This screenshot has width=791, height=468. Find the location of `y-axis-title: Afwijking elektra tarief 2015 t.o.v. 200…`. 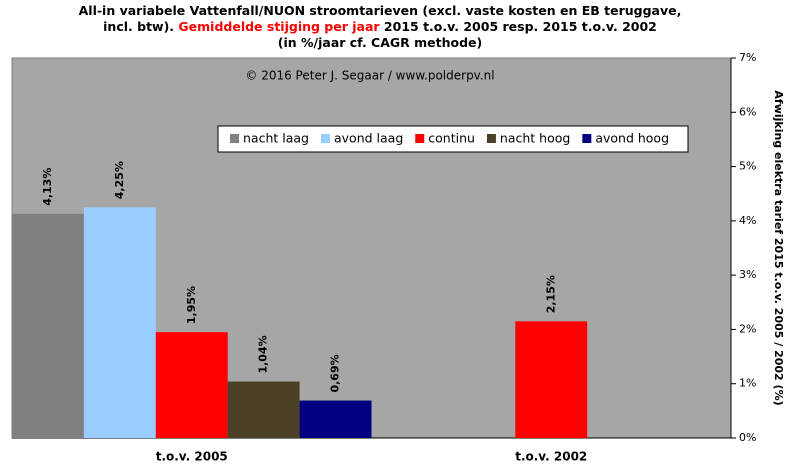

y-axis-title: Afwijking elektra tarief 2015 t.o.v. 200… is located at coordinates (778, 247).